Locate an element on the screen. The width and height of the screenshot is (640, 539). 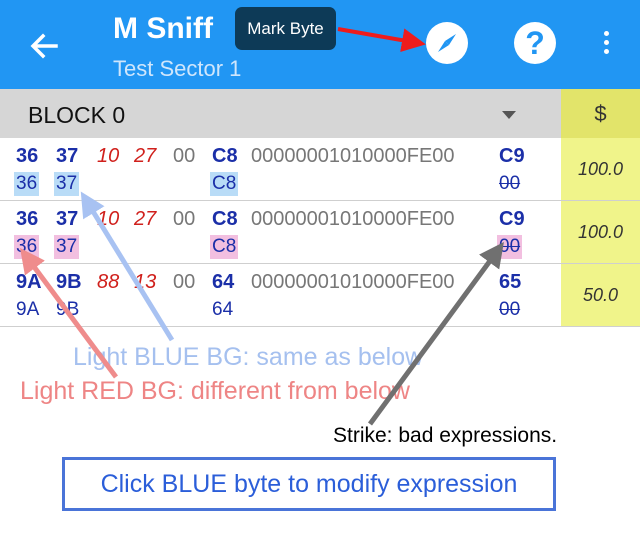
block-selector: BLOCK 0 is located at coordinates (280, 113).